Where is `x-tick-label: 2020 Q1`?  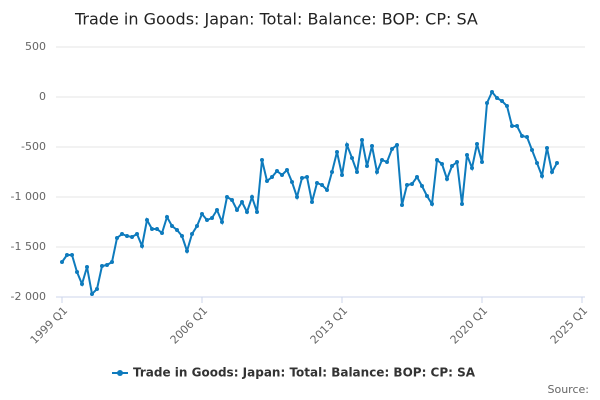
x-tick-label: 2020 Q1 is located at coordinates (469, 325).